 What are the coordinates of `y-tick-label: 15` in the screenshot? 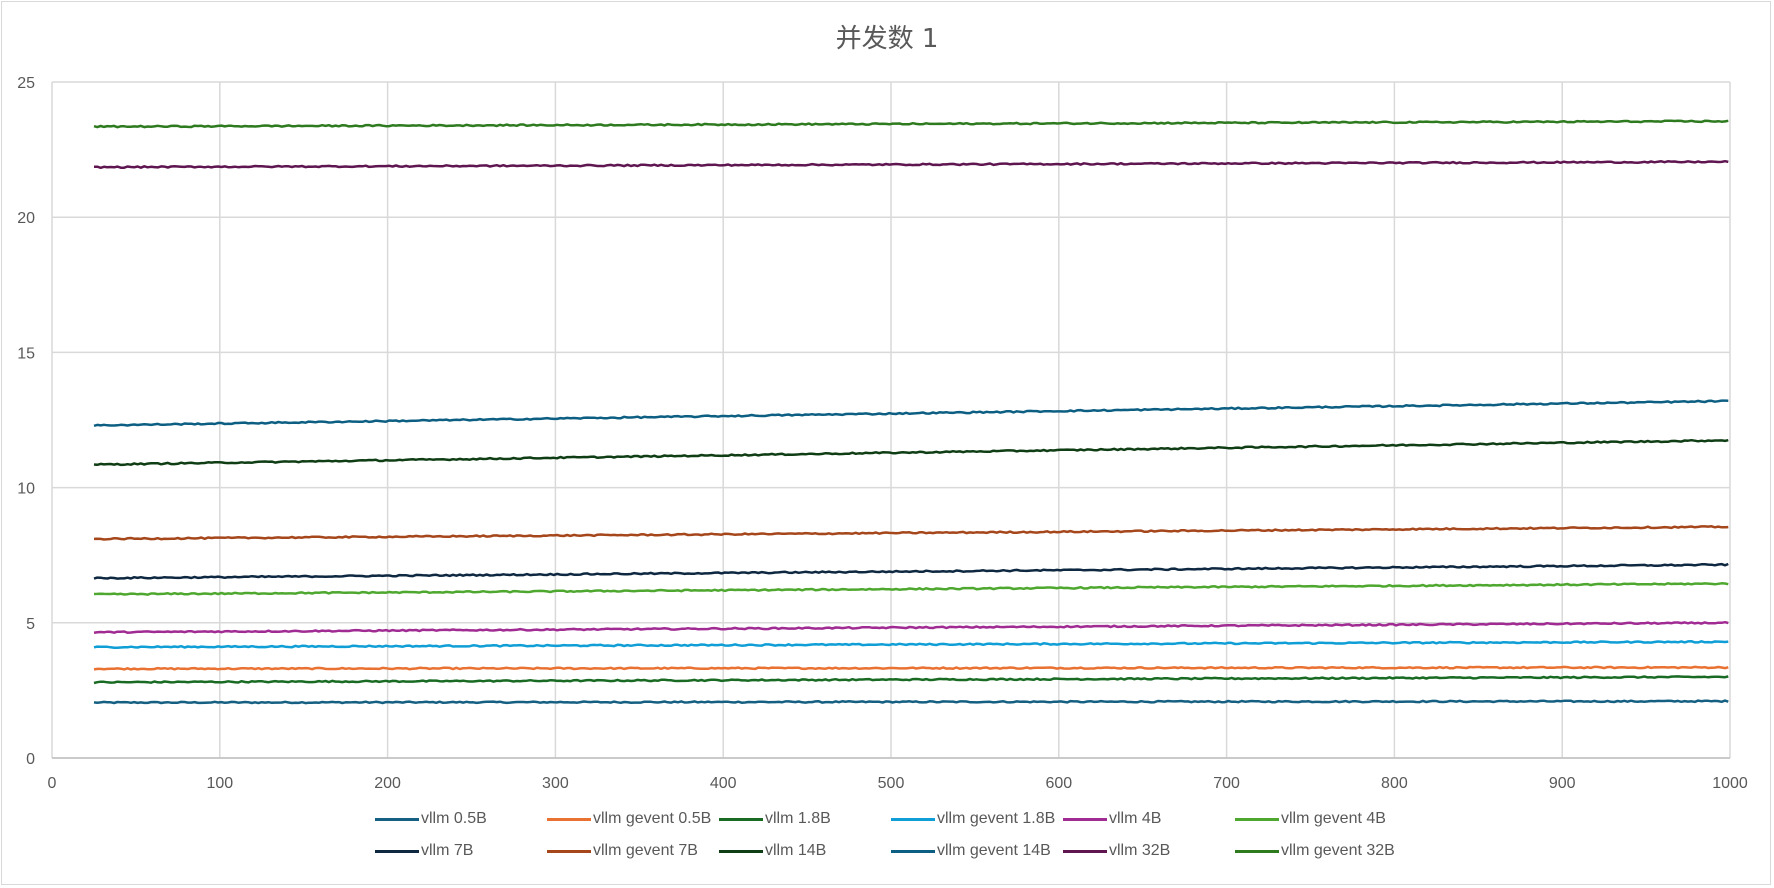 It's located at (26, 353).